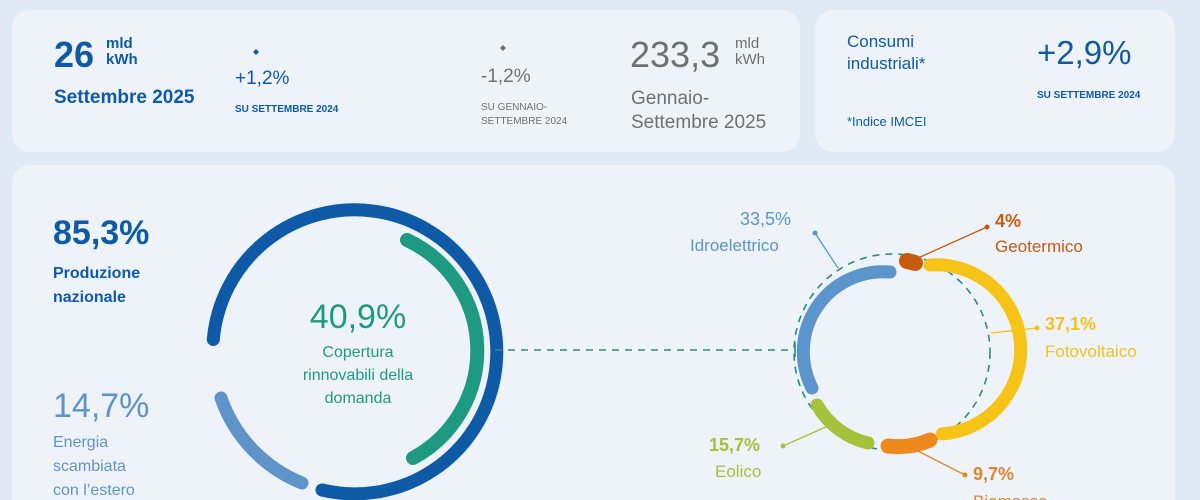 The width and height of the screenshot is (1200, 500). What do you see at coordinates (911, 262) in the screenshot?
I see `geo-arc` at bounding box center [911, 262].